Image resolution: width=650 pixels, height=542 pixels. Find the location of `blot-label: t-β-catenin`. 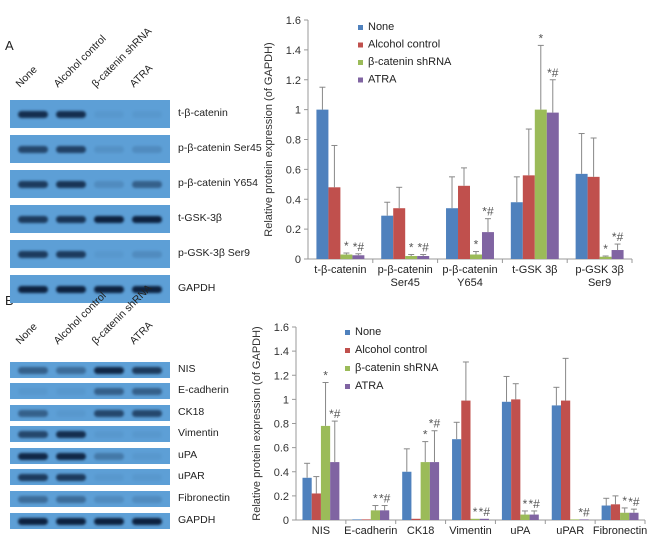

blot-label: t-β-catenin is located at coordinates (203, 113).